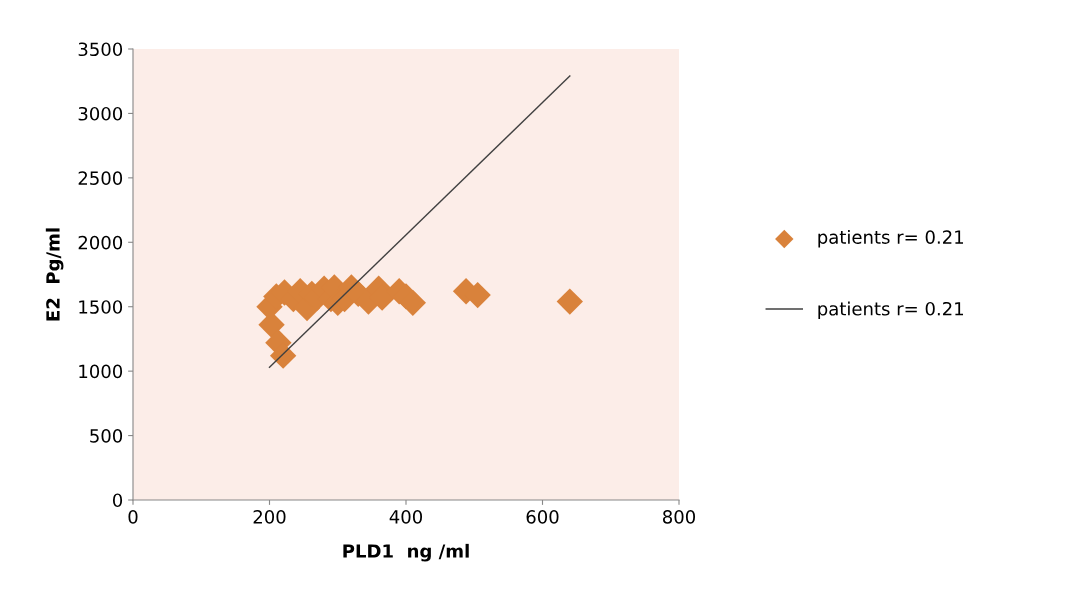 The image size is (1089, 605). What do you see at coordinates (406, 517) in the screenshot?
I see `x-tick-label: 400` at bounding box center [406, 517].